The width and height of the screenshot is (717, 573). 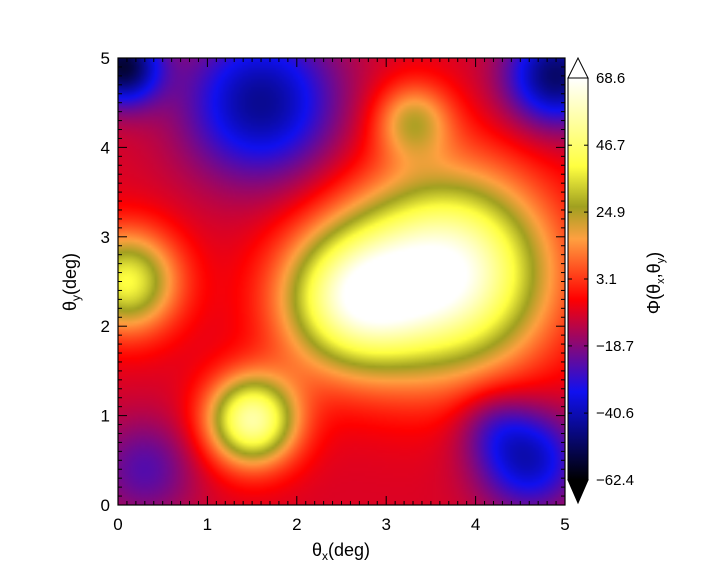 What do you see at coordinates (105, 237) in the screenshot?
I see `y-tick-label: 3` at bounding box center [105, 237].